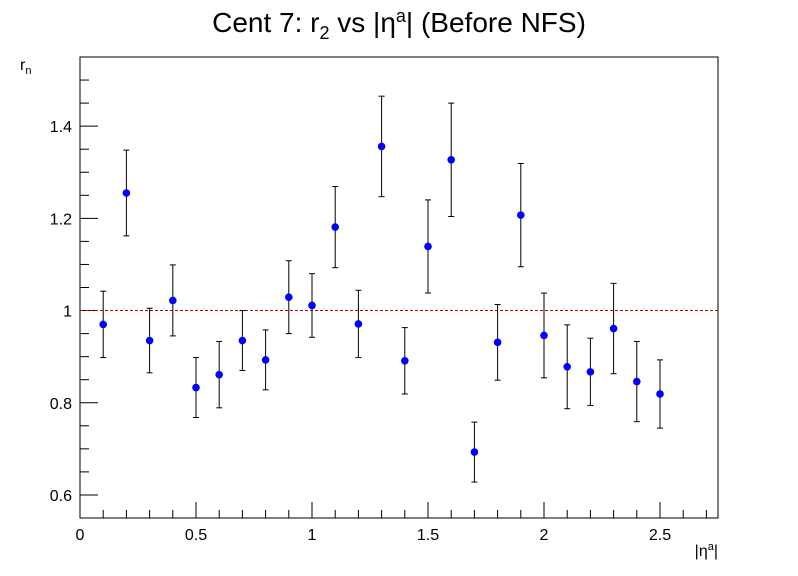 This screenshot has height=576, width=798. I want to click on x-tick-label: 2.5, so click(660, 535).